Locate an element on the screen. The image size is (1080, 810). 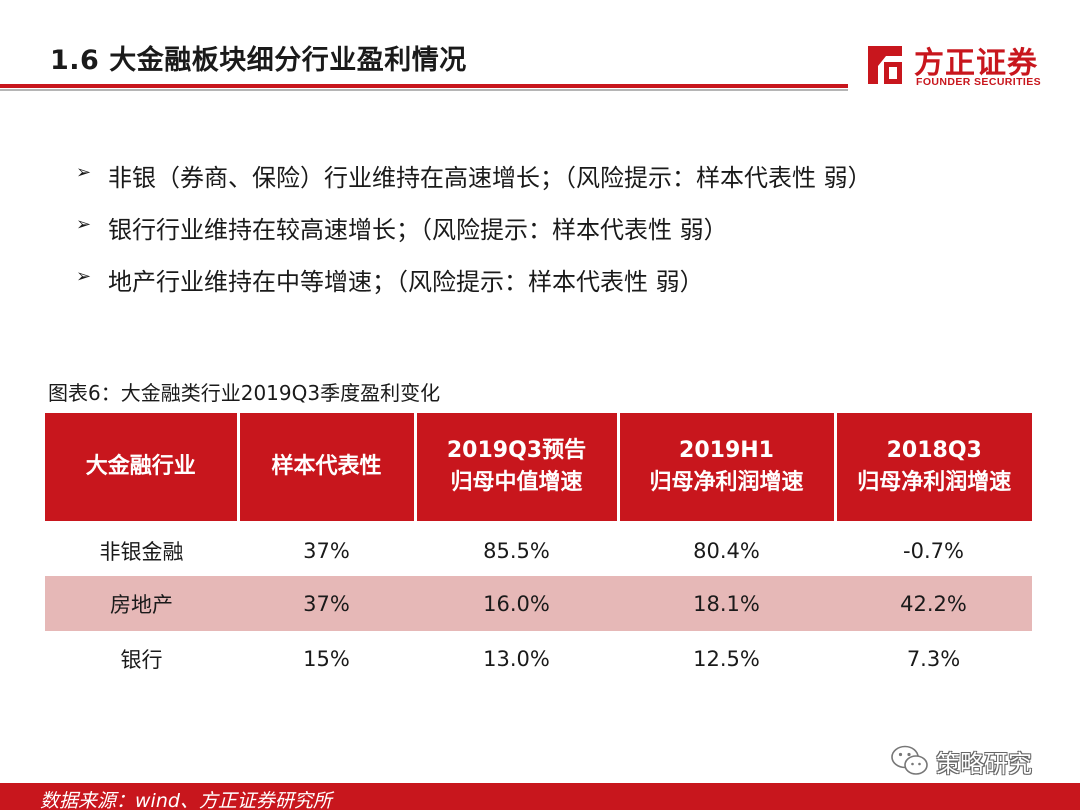
header-line: 大金融行业 is located at coordinates (140, 466).